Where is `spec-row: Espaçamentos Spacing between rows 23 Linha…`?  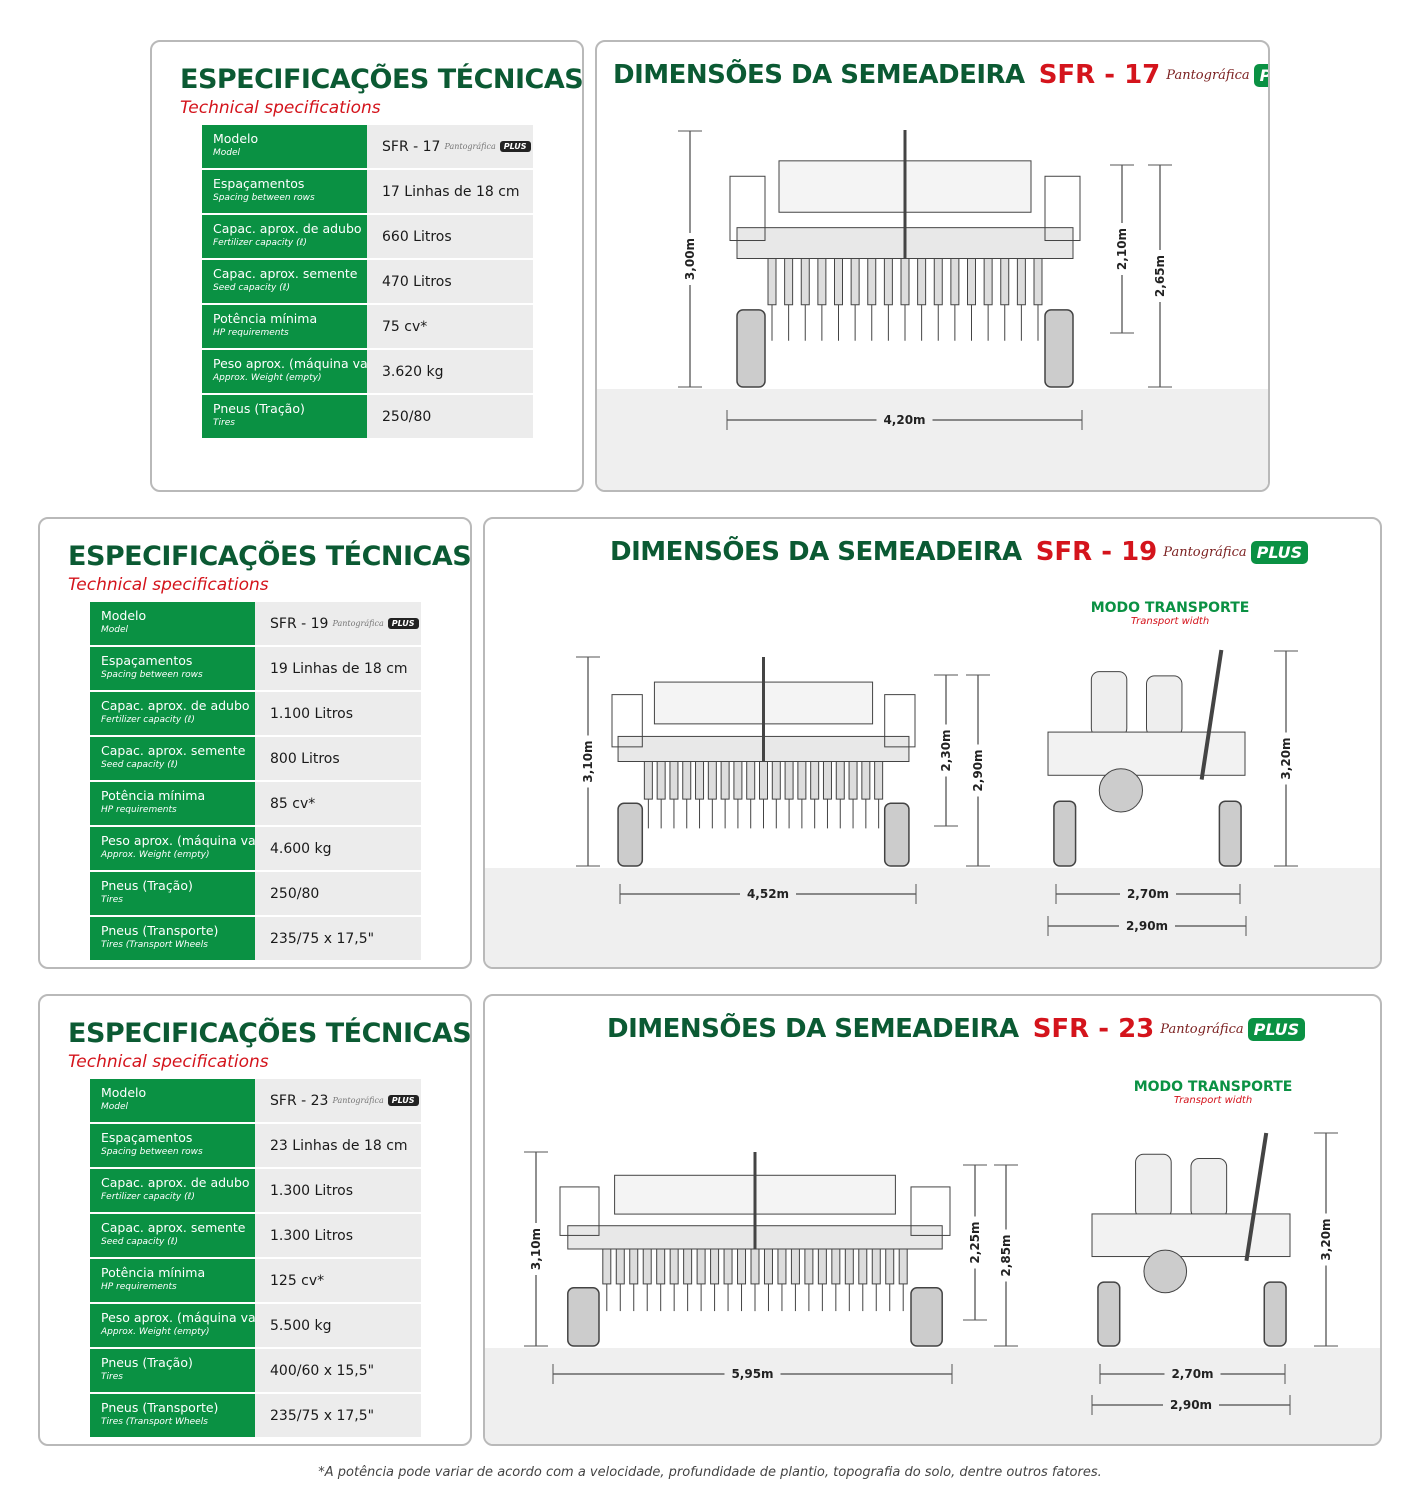 spec-row: Espaçamentos Spacing between rows 23 Linha… is located at coordinates (255, 1145).